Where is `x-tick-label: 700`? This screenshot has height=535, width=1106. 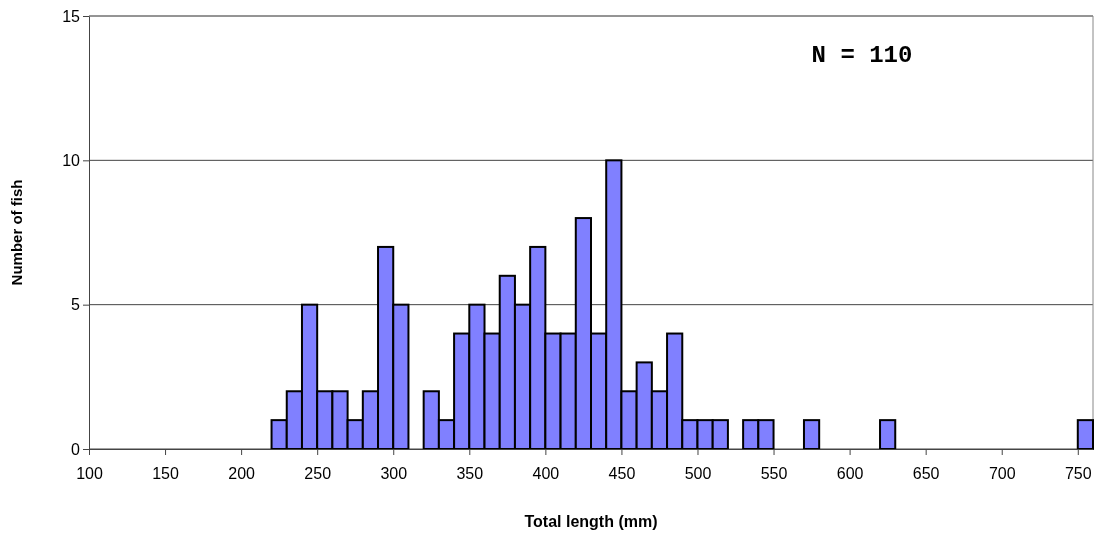 x-tick-label: 700 is located at coordinates (1002, 473).